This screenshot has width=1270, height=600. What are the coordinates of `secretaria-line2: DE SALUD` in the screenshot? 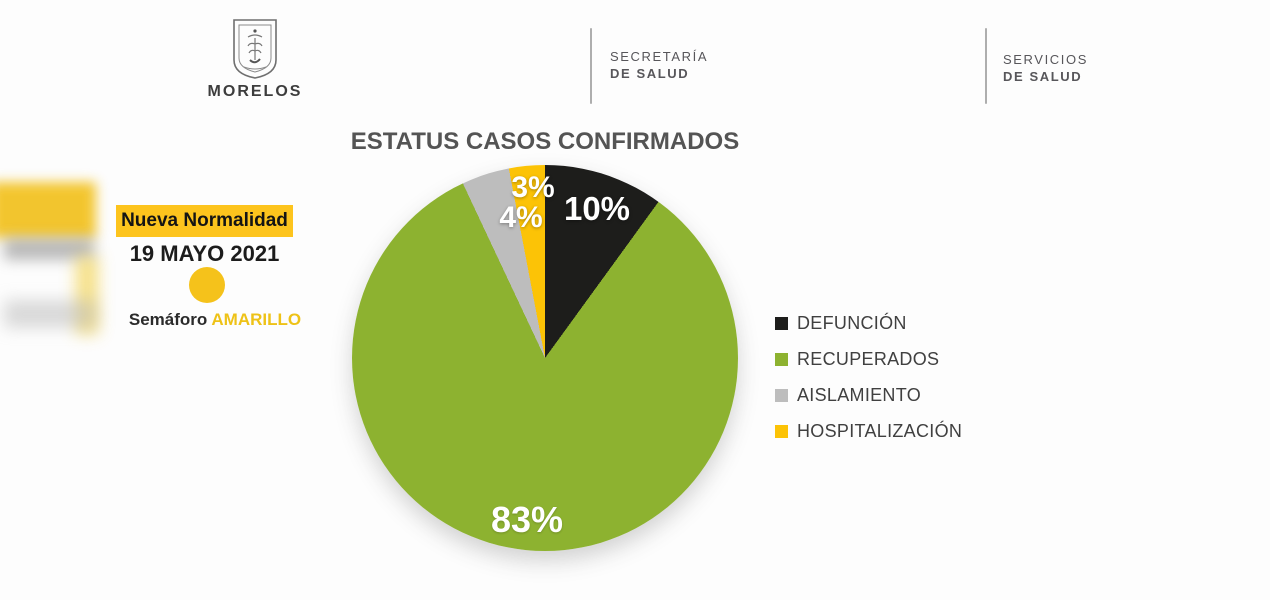 It's located at (650, 73).